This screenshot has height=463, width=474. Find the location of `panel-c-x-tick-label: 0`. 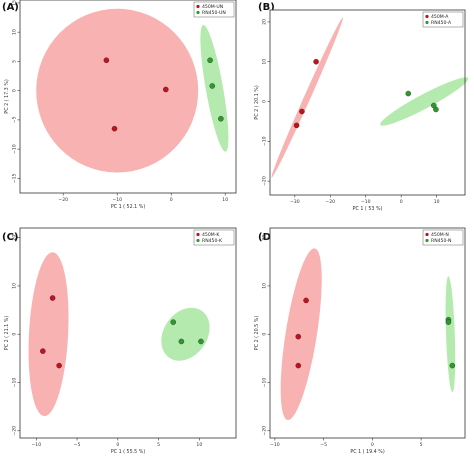

panel-c-x-tick-label: 0 is located at coordinates (117, 445).